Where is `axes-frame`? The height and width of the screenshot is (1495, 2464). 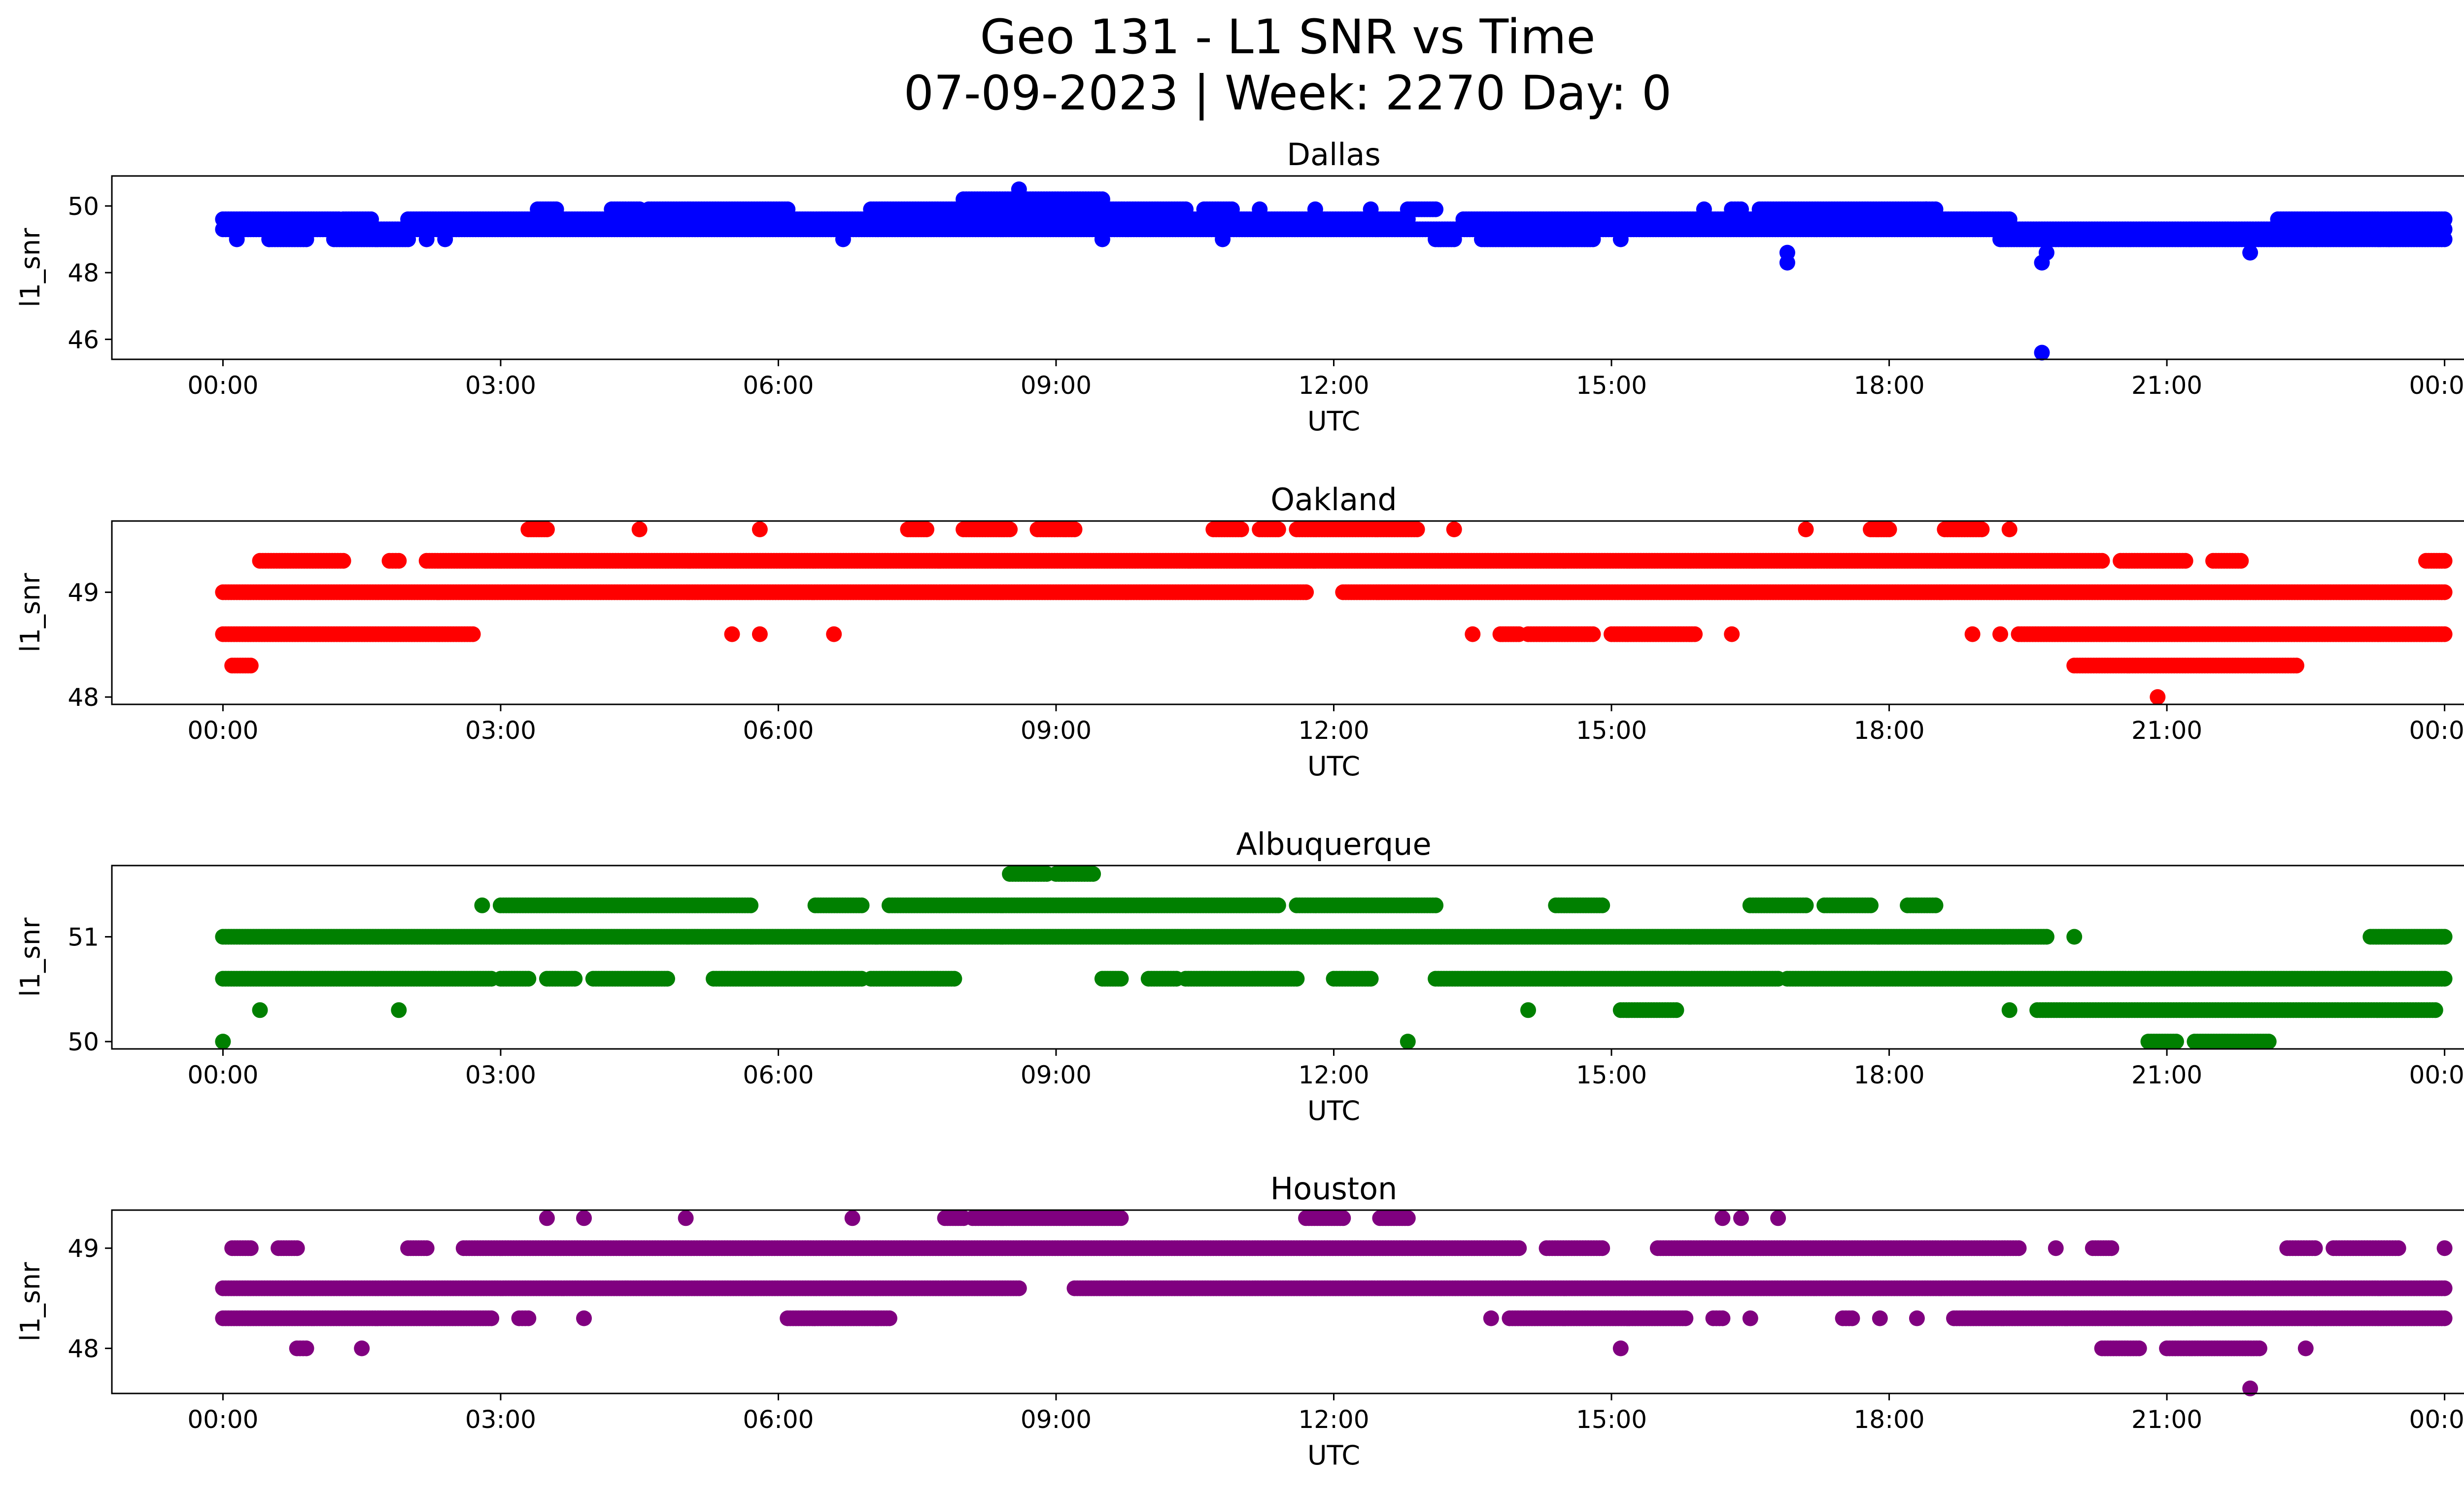 axes-frame is located at coordinates (1287, 612).